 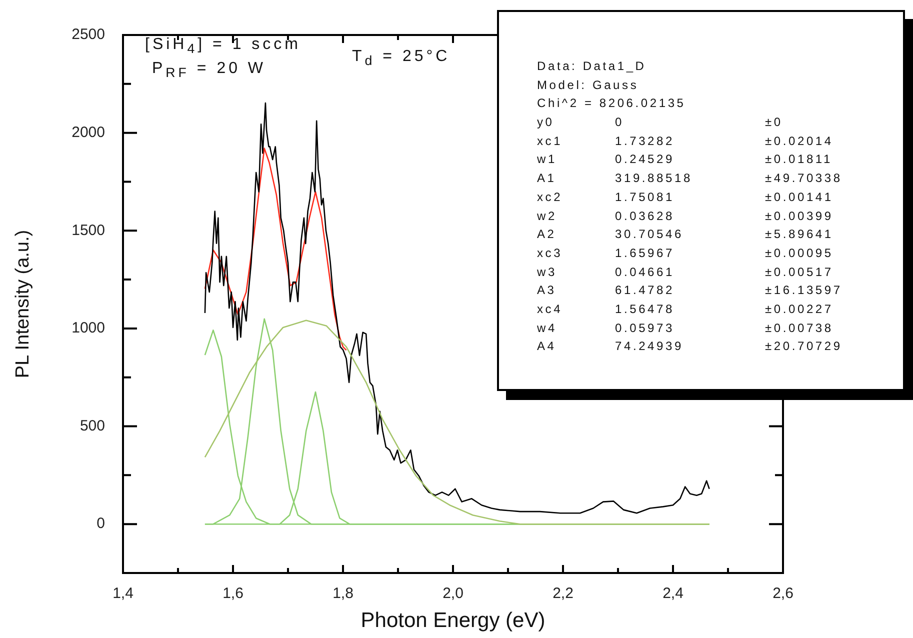 I want to click on annotation: P$_{RF}$ = 20 W, so click(x=209, y=70).